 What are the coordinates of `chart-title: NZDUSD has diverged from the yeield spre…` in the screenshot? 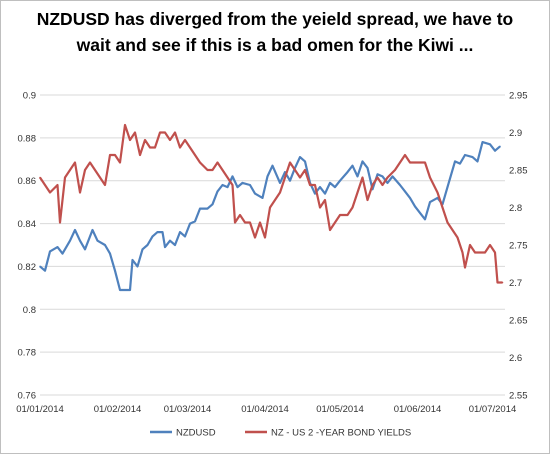 It's located at (275, 32).